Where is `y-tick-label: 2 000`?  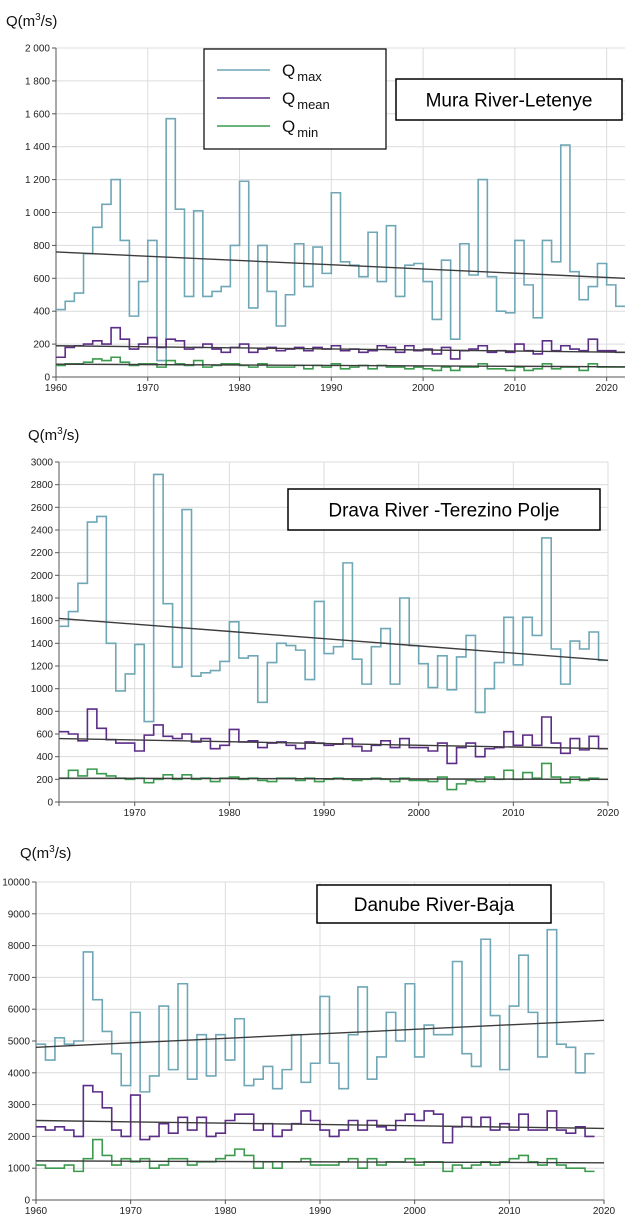 y-tick-label: 2 000 is located at coordinates (37, 49).